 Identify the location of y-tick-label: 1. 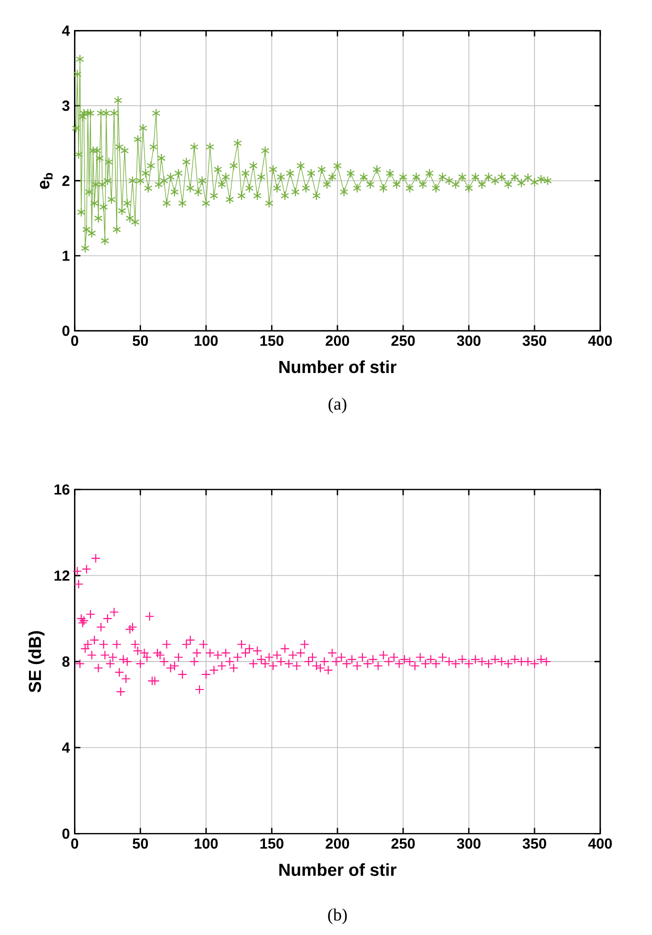
(66, 255).